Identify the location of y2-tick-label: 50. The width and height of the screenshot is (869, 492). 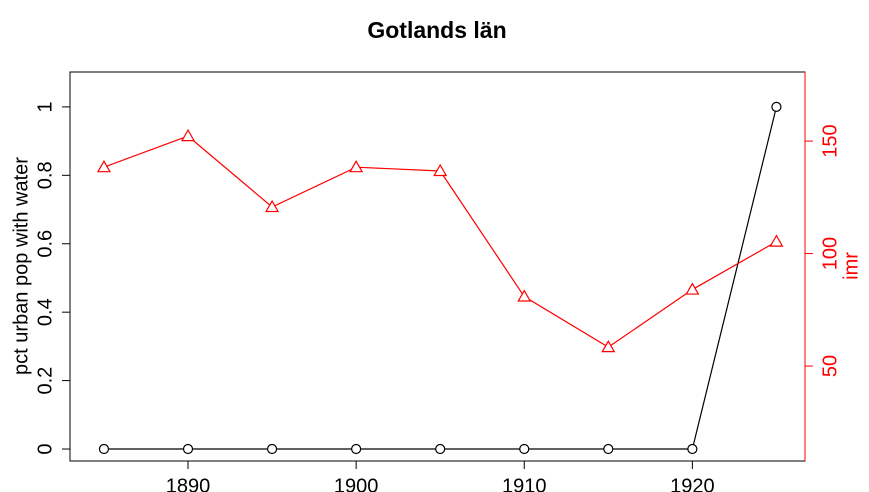
(830, 366).